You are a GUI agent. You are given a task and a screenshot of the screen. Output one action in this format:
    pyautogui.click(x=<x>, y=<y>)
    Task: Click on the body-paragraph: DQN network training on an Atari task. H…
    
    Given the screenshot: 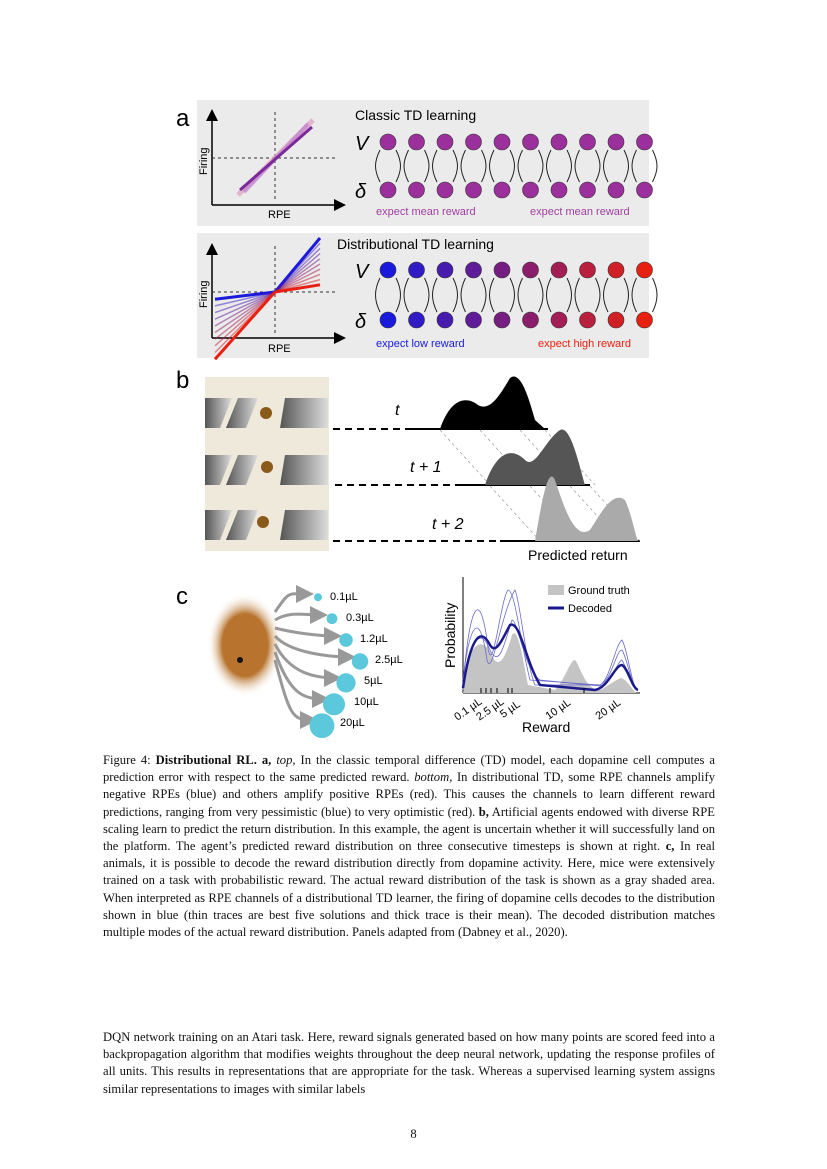 What is the action you would take?
    pyautogui.click(x=409, y=1063)
    